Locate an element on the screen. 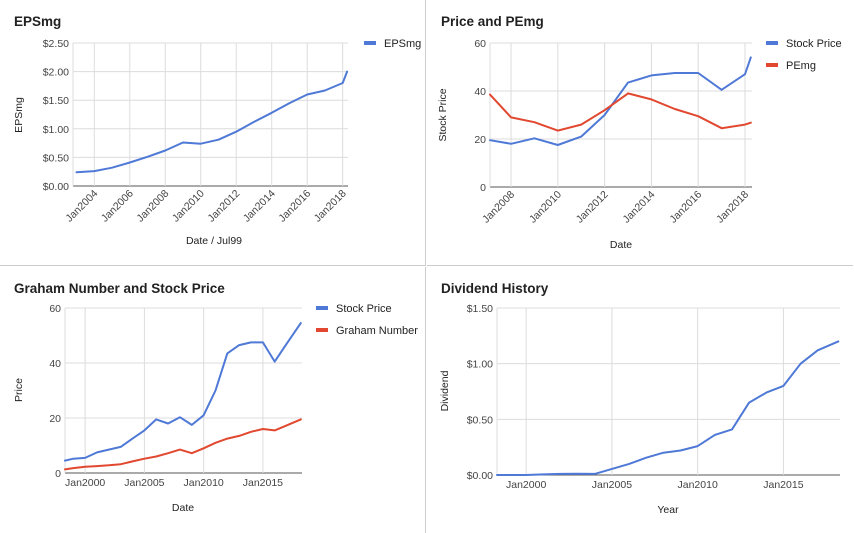  y-axis-title: EPSmg is located at coordinates (19, 115).